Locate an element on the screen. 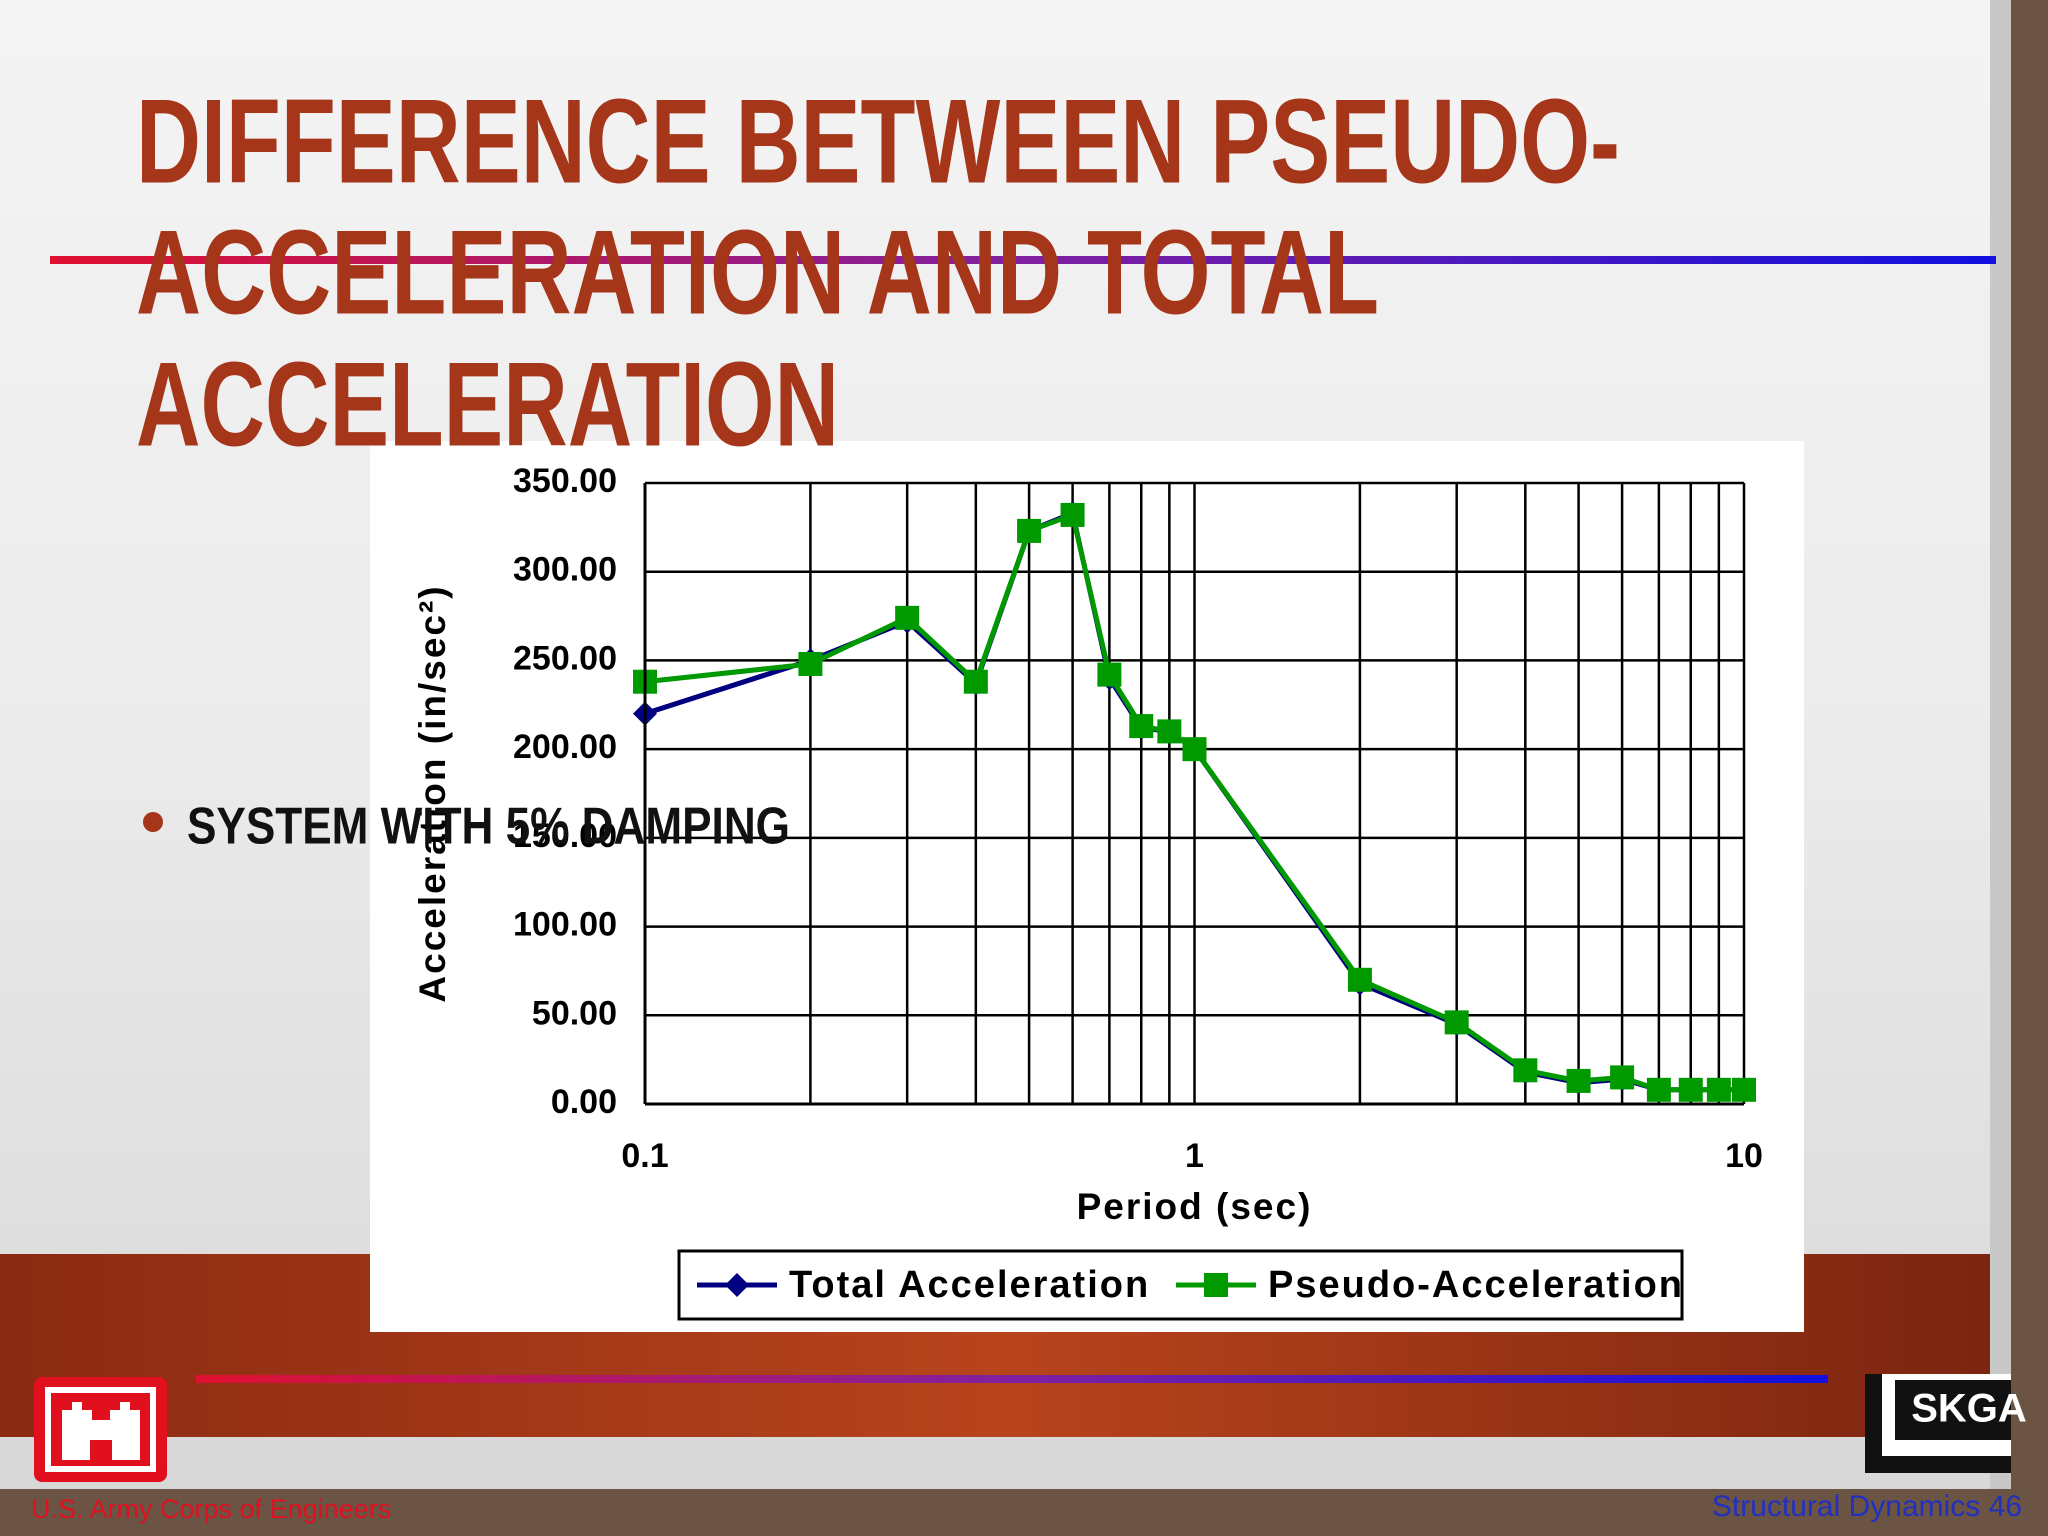  rule-bottom is located at coordinates (1012, 1379).